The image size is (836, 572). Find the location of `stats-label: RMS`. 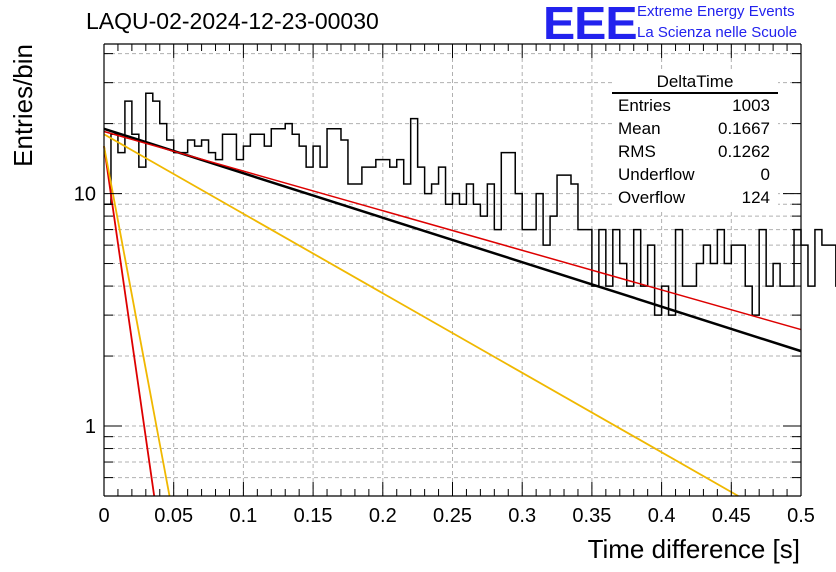

stats-label: RMS is located at coordinates (637, 151).